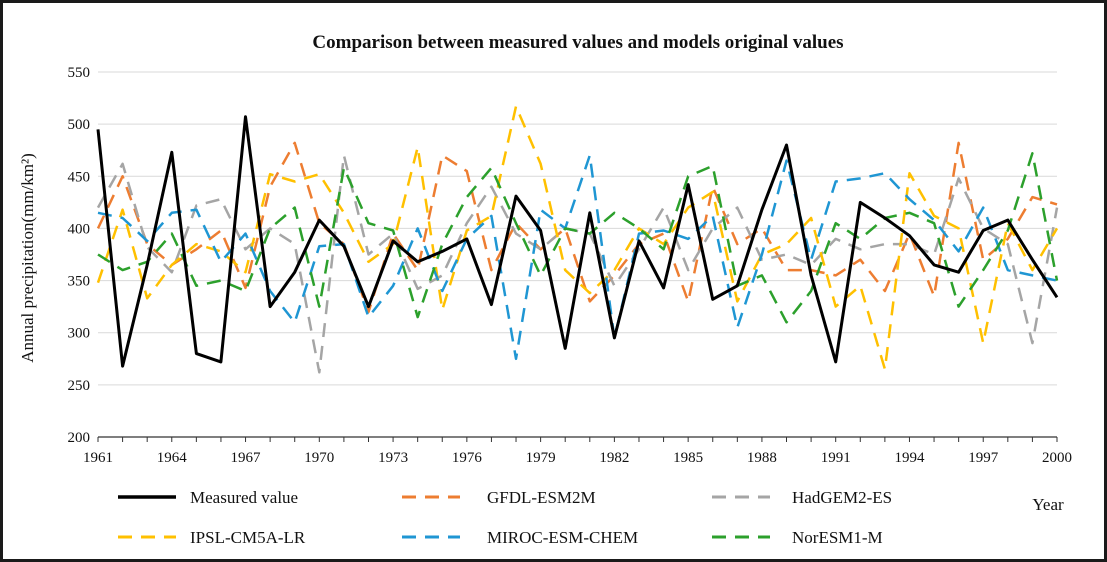 This screenshot has width=1107, height=562. What do you see at coordinates (562, 537) in the screenshot?
I see `legend-label: MIROC-ESM-CHEM` at bounding box center [562, 537].